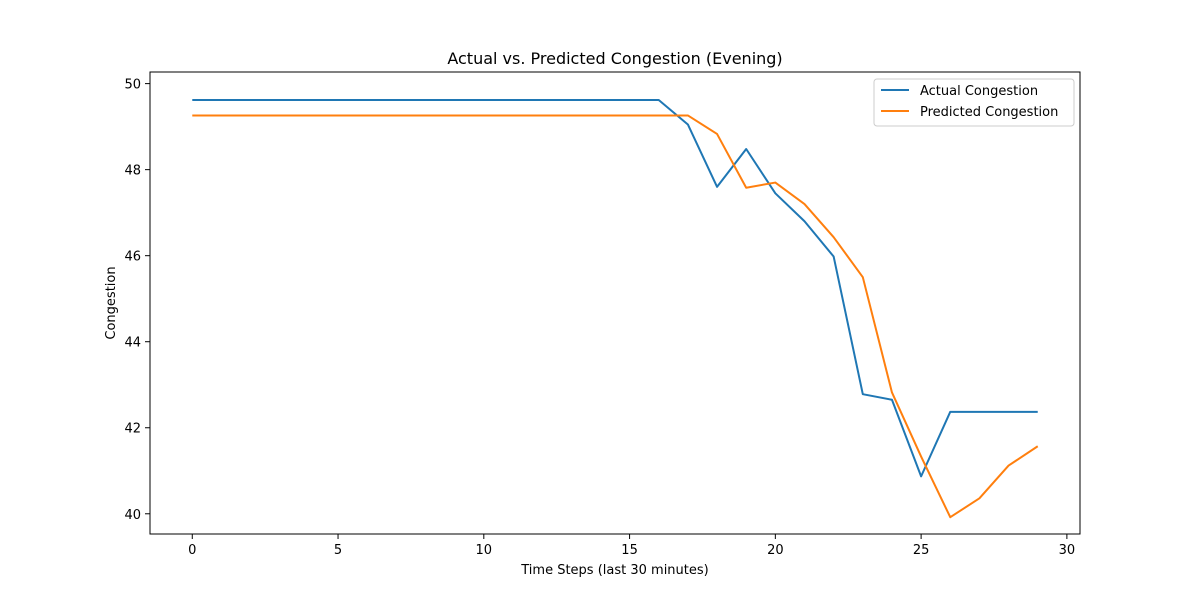  Describe the element at coordinates (989, 112) in the screenshot. I see `legend-label-predicted: Predicted Congestion` at that location.